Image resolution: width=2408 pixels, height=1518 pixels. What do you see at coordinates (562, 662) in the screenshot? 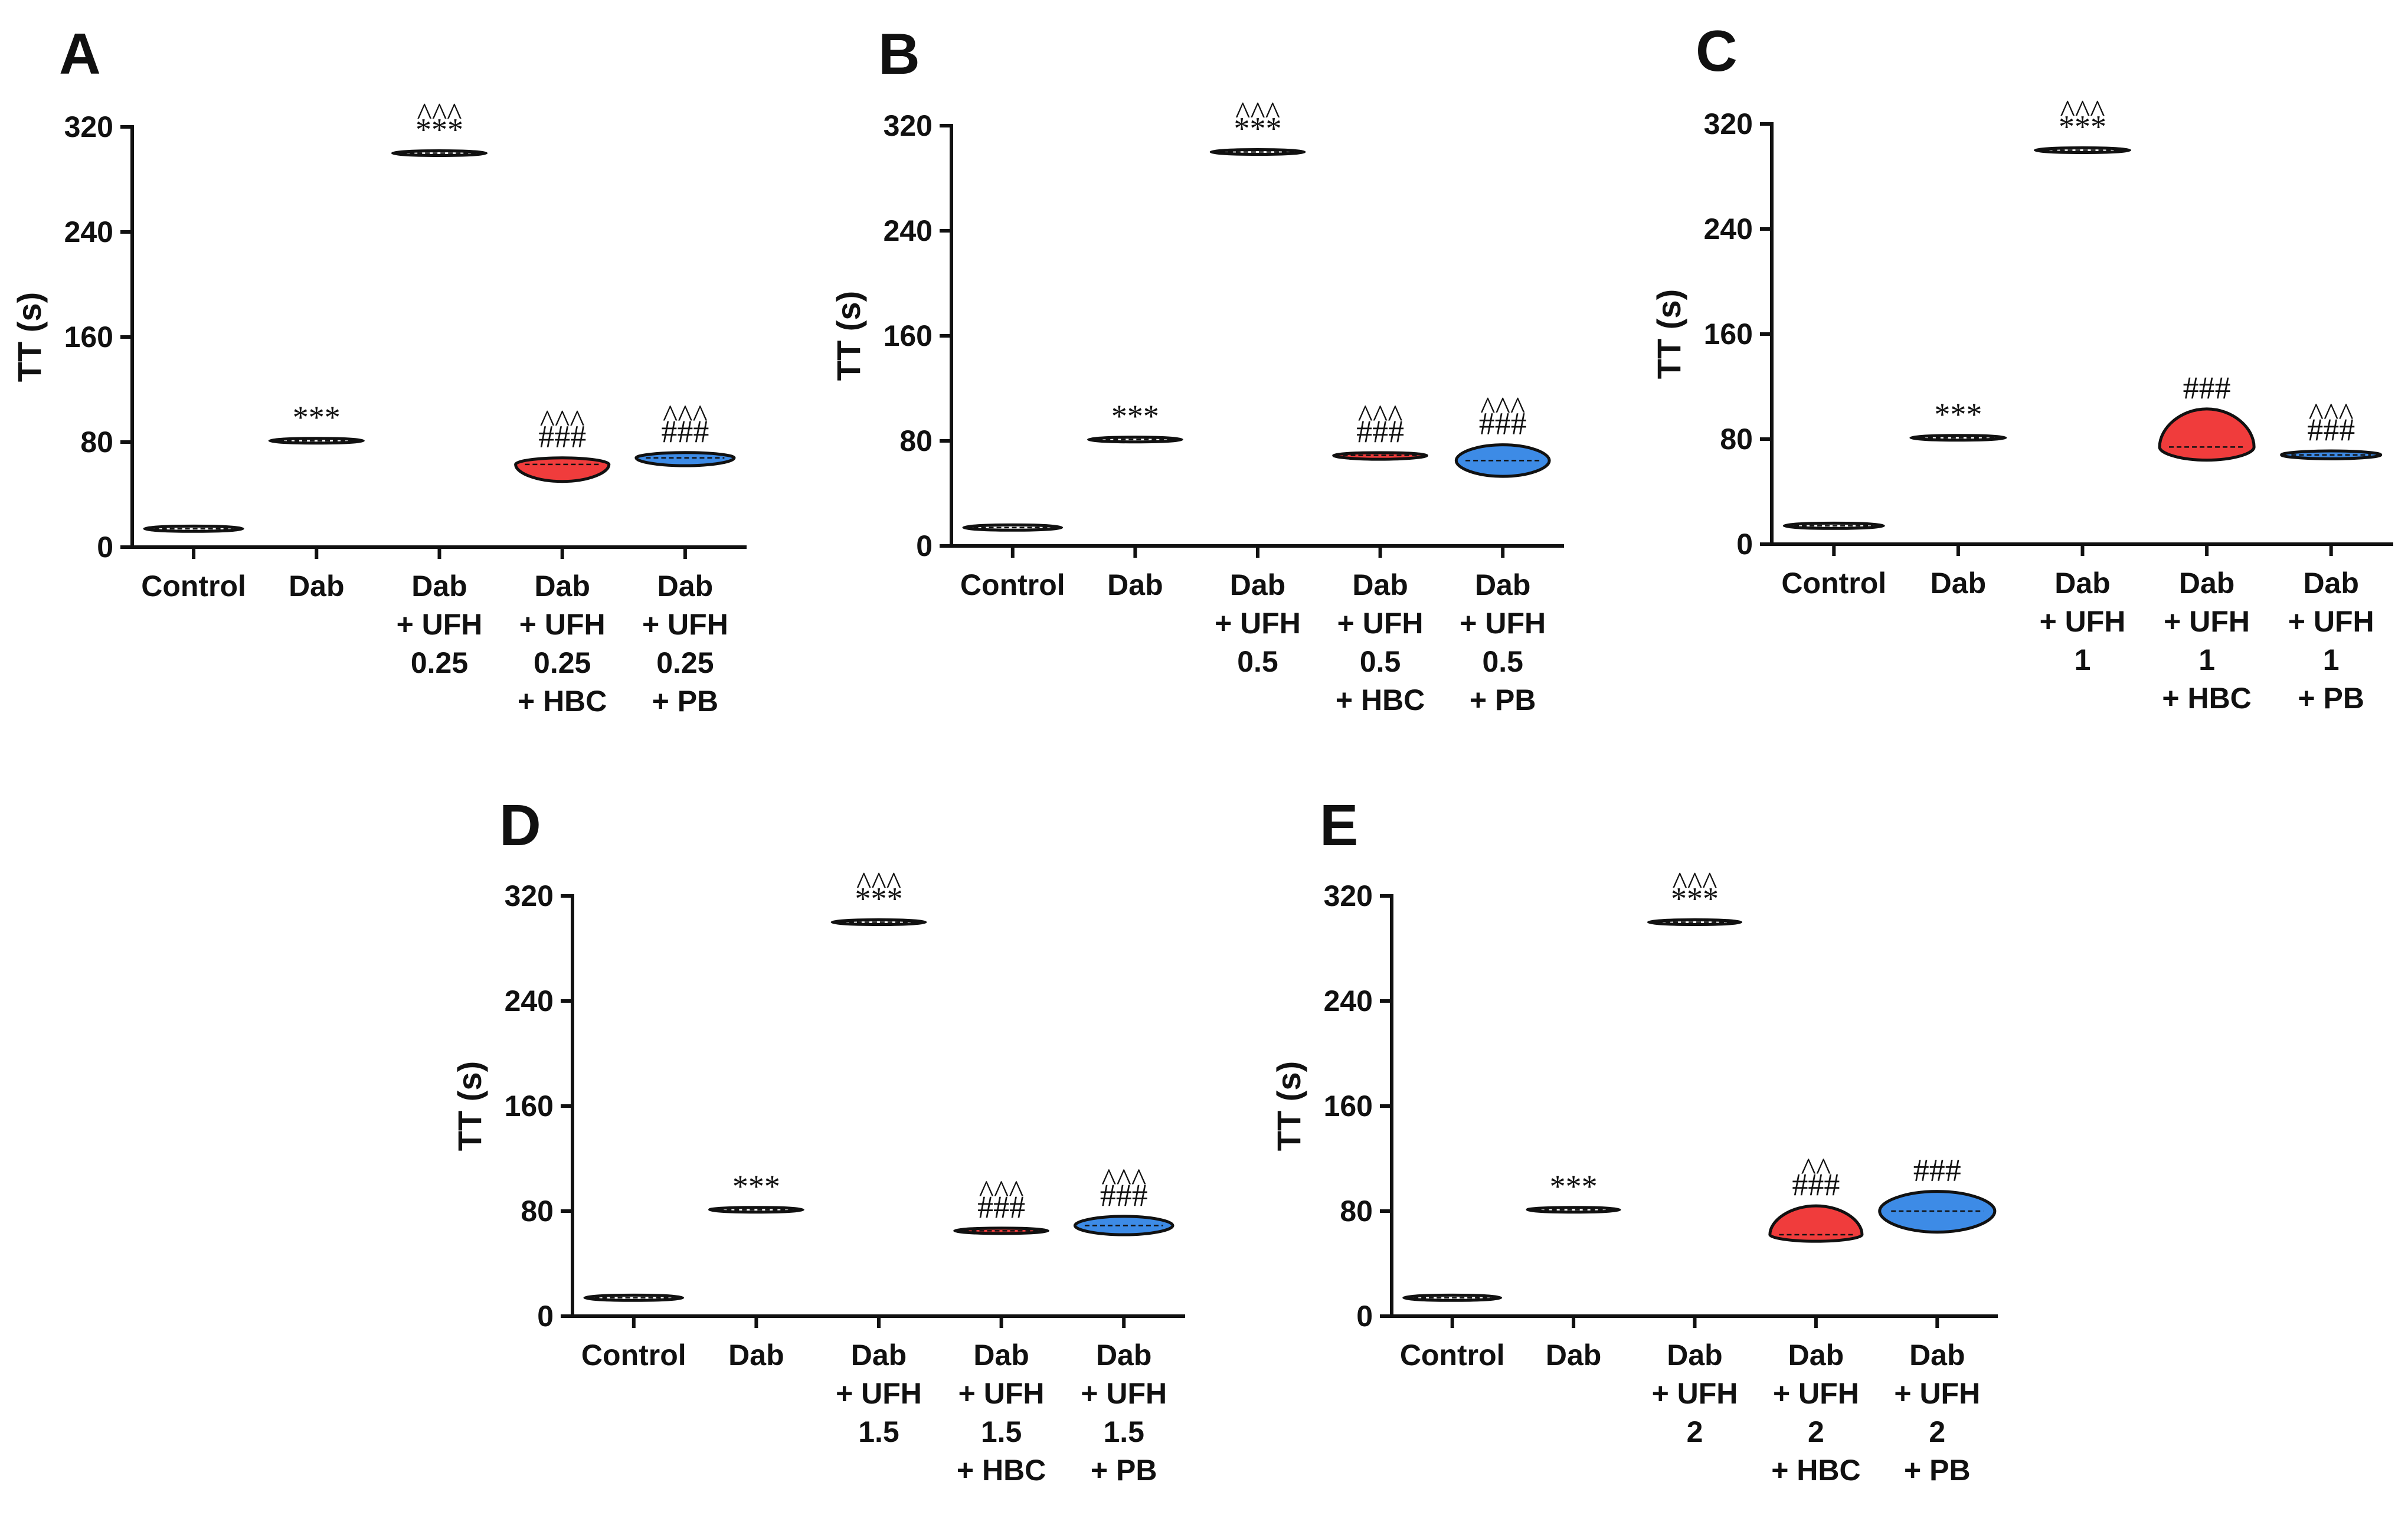
I see `category-label: 0.25` at bounding box center [562, 662].